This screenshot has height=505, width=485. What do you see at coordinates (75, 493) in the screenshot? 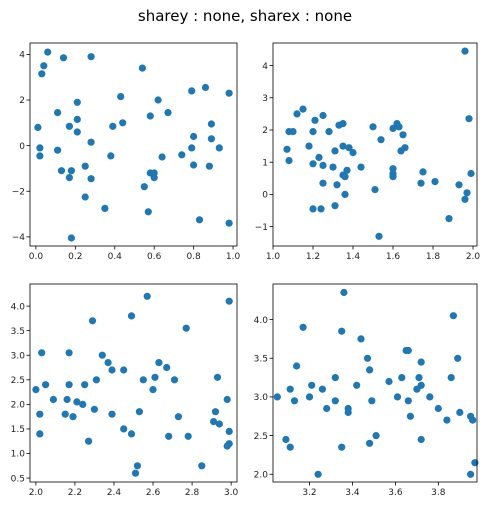
I see `x-tick-label: 2.2` at bounding box center [75, 493].